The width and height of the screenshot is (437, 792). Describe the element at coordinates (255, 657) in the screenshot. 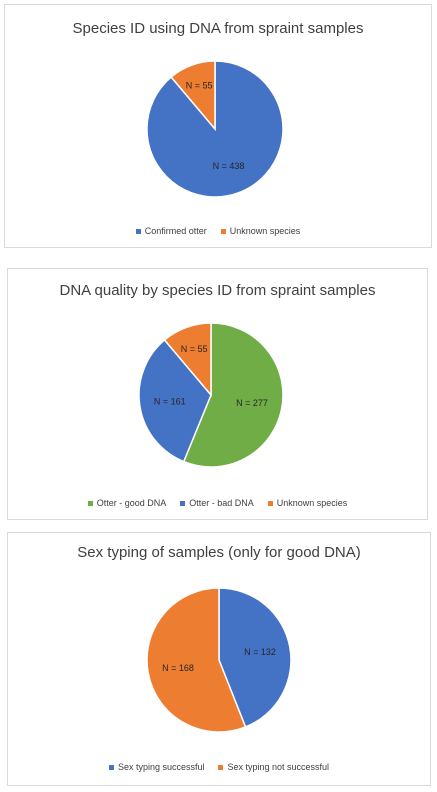

I see `pie-slice-sex-typing-successful` at that location.